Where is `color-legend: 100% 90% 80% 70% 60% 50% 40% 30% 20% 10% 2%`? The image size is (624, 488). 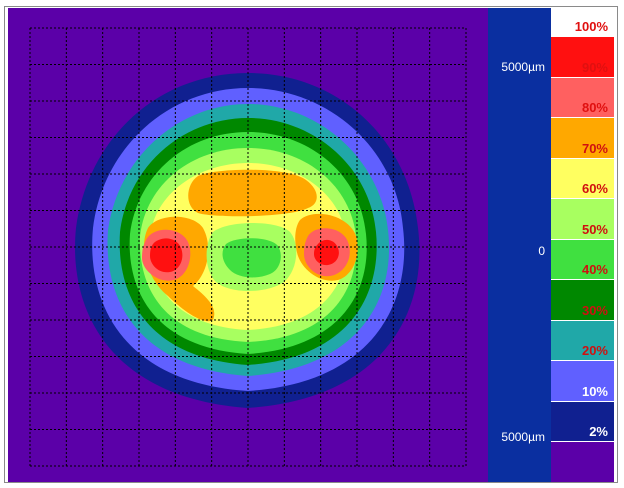 color-legend: 100% 90% 80% 70% 60% 50% 40% 30% 20% 10% 2% is located at coordinates (582, 245).